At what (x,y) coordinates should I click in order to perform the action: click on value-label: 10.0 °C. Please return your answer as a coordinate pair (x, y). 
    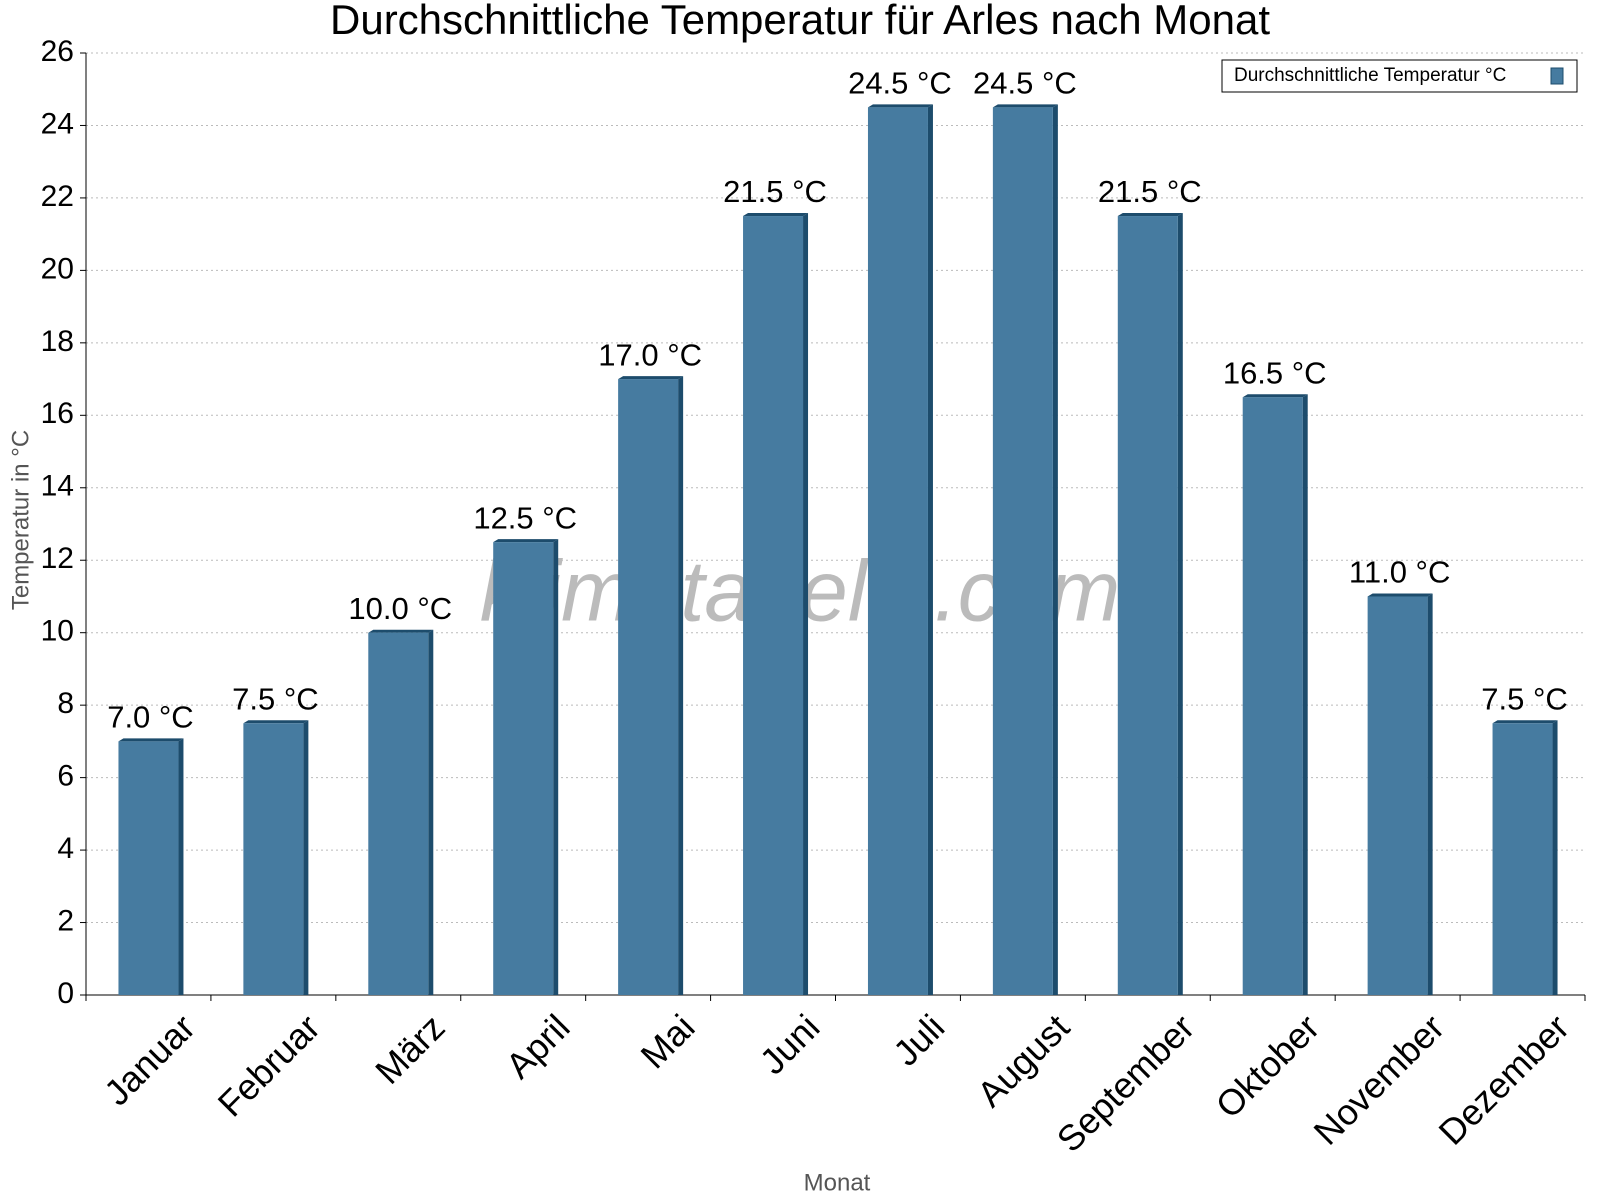
    Looking at the image, I should click on (400, 608).